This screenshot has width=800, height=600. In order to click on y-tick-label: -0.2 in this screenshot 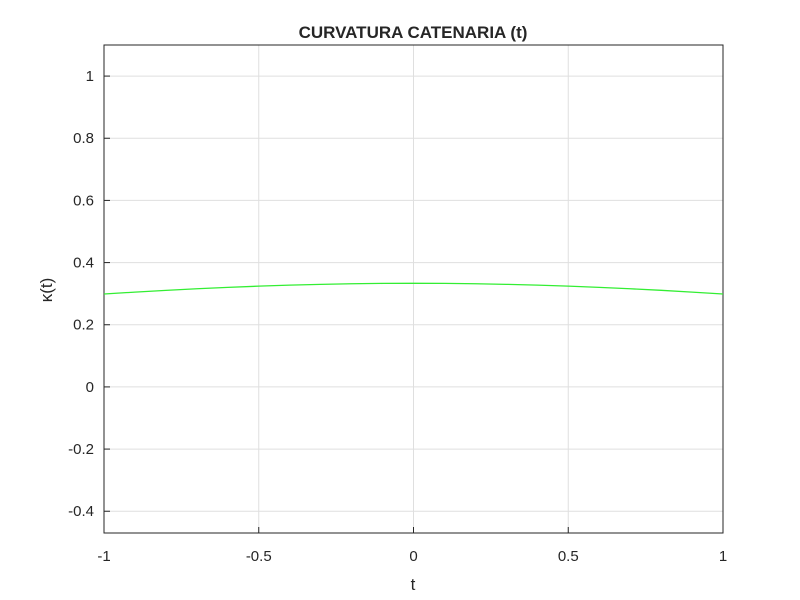, I will do `click(81, 449)`.